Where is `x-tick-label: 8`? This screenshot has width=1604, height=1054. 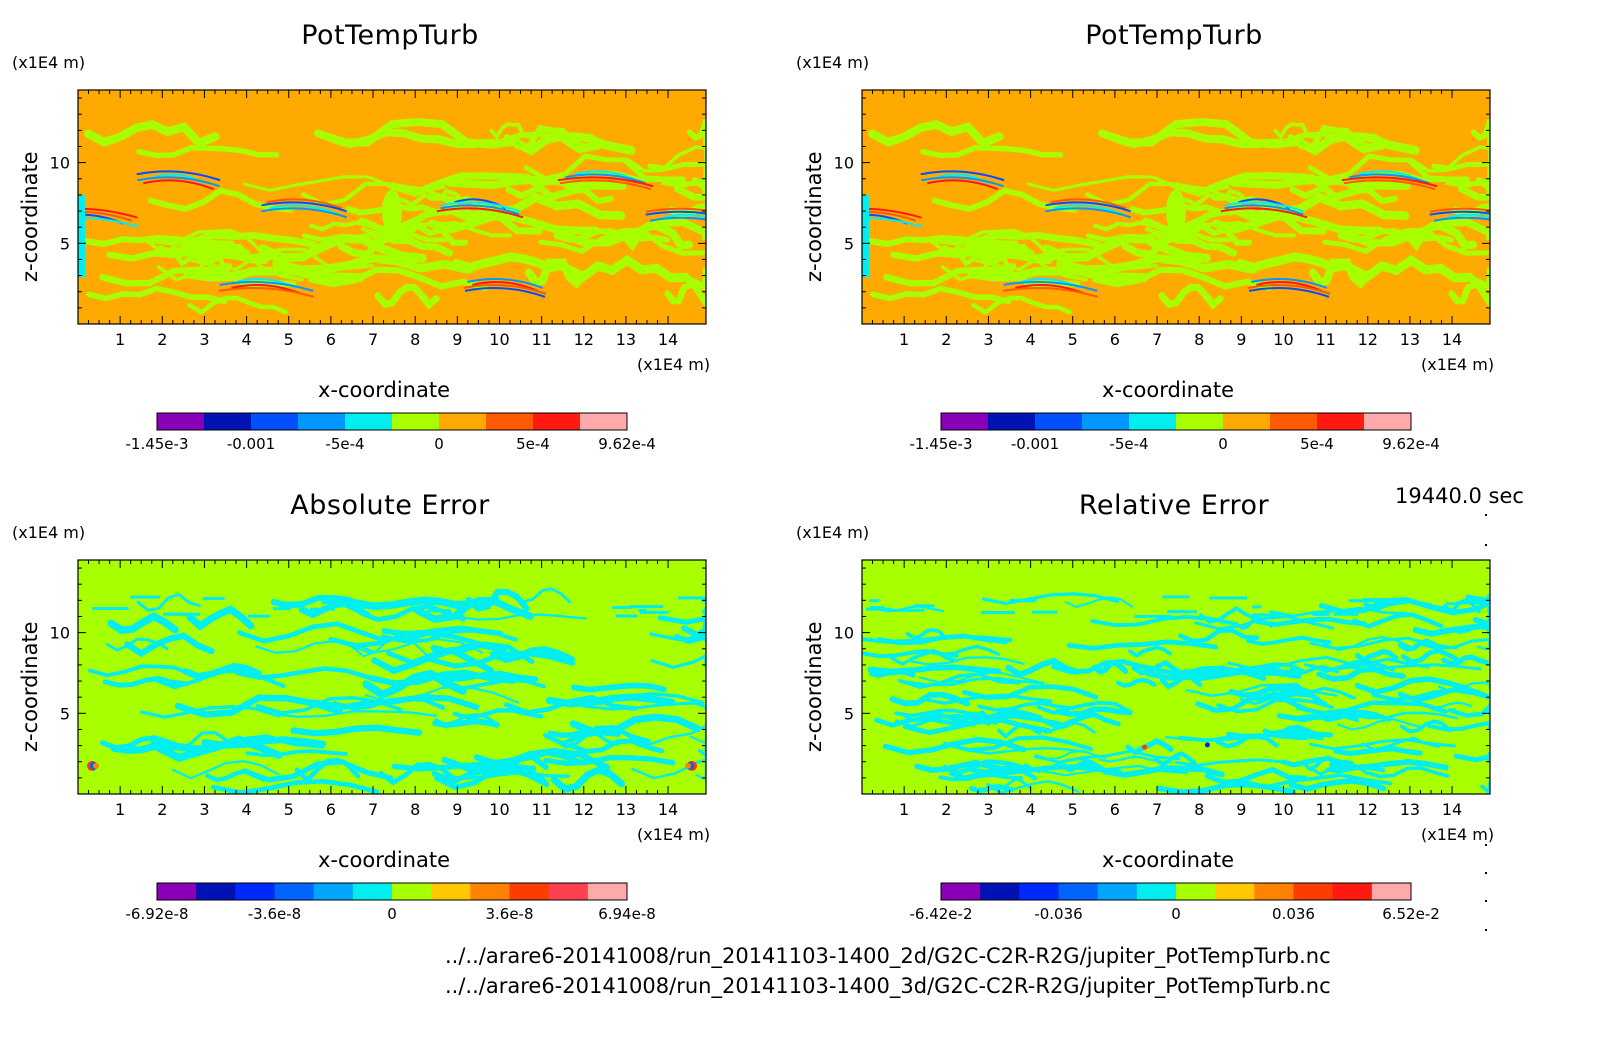
x-tick-label: 8 is located at coordinates (1199, 809).